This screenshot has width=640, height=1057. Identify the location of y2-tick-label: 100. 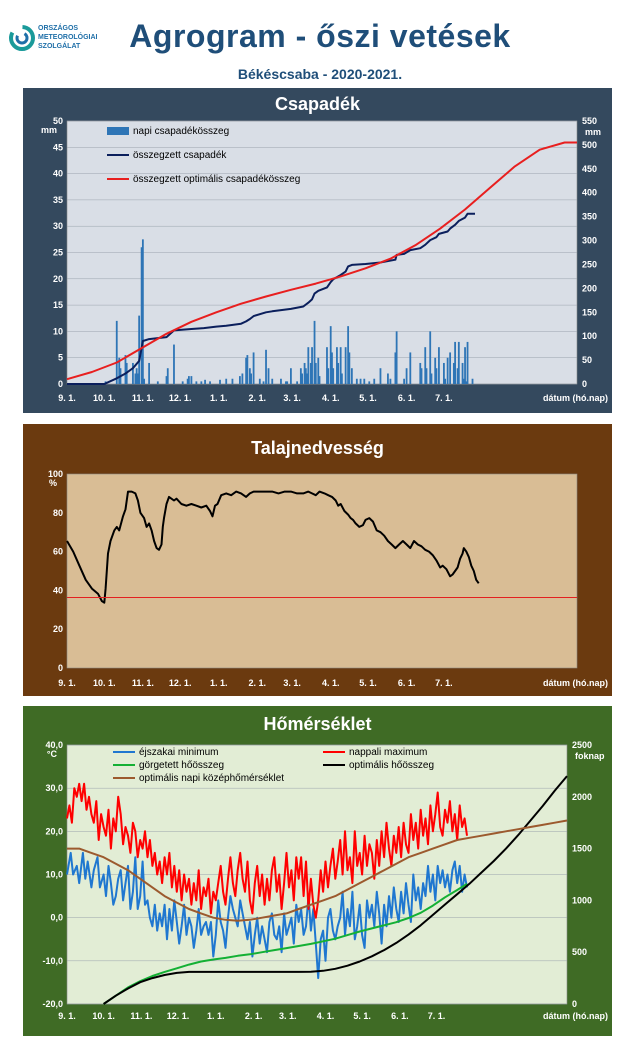
(589, 336).